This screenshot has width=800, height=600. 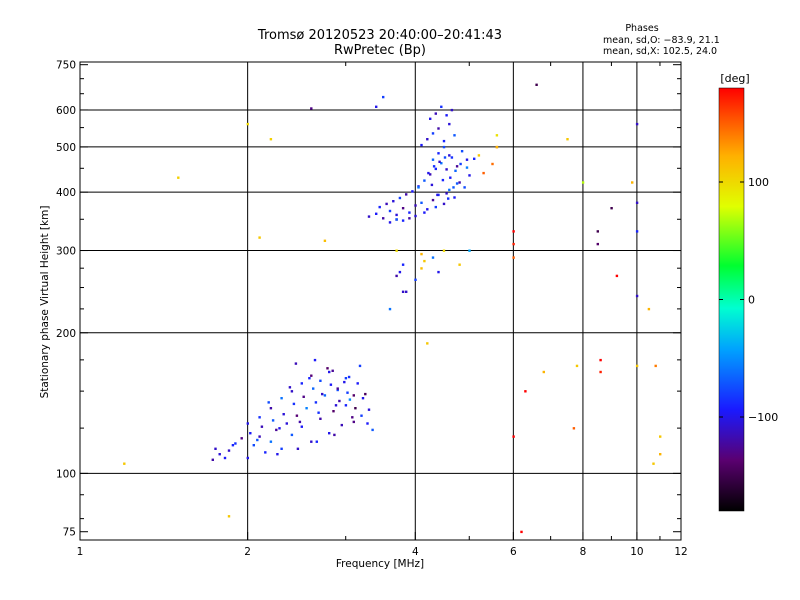 What do you see at coordinates (734, 78) in the screenshot?
I see `colorbar-label: [deg]` at bounding box center [734, 78].